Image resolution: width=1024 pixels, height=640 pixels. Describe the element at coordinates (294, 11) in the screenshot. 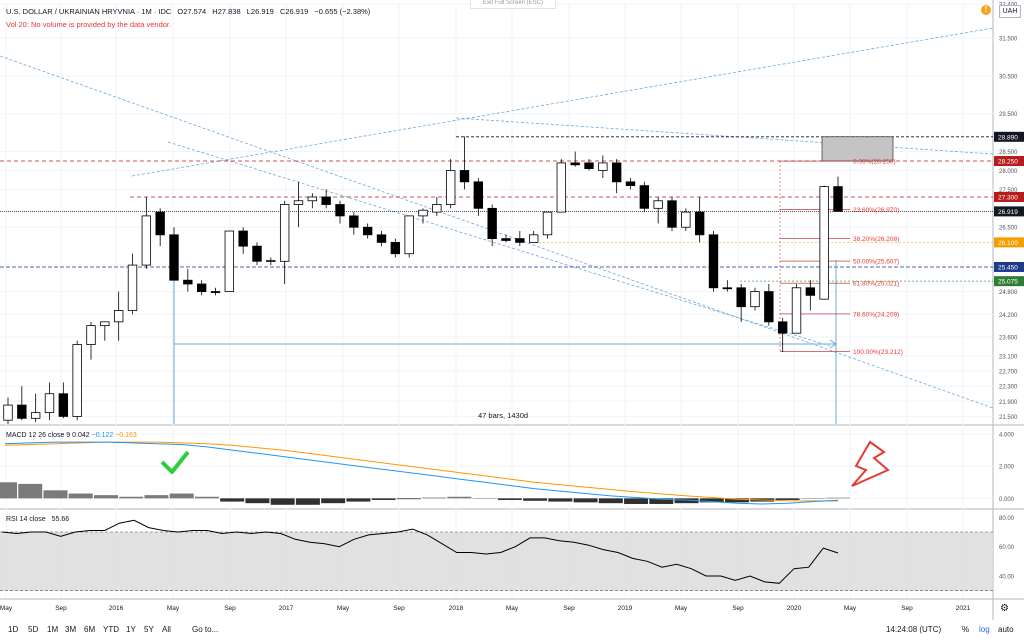

I see `close-value: C26.919` at that location.